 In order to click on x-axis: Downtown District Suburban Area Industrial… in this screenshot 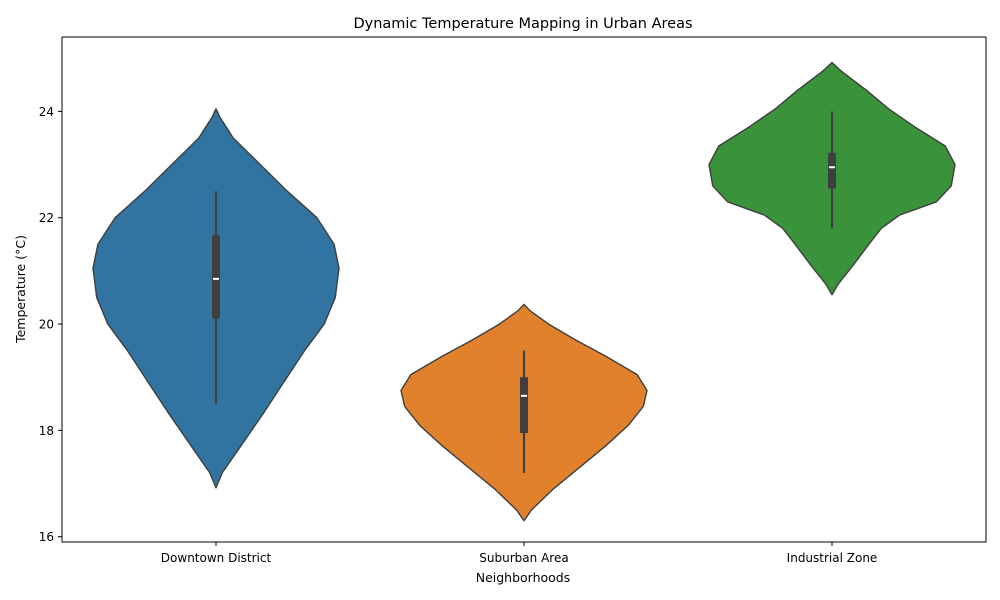, I will do `click(519, 553)`.